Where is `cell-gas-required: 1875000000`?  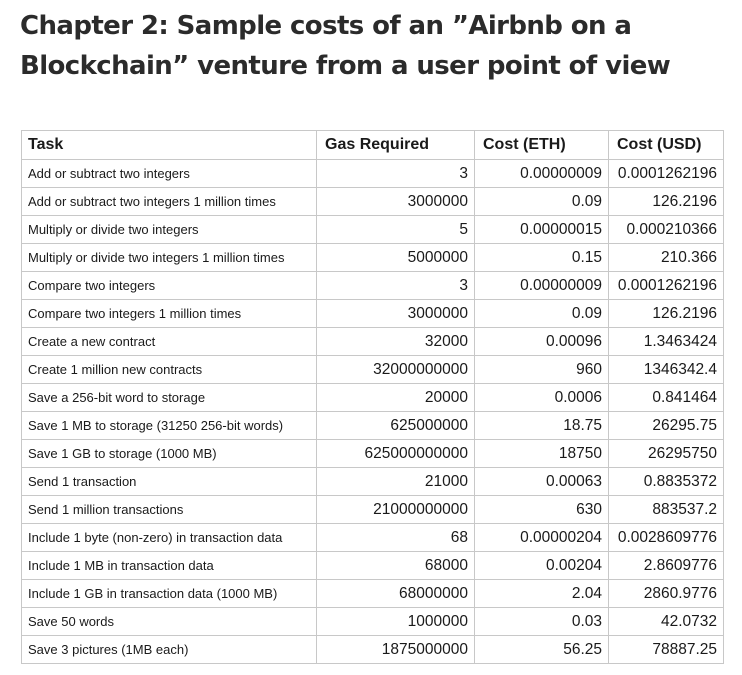
cell-gas-required: 1875000000 is located at coordinates (395, 649).